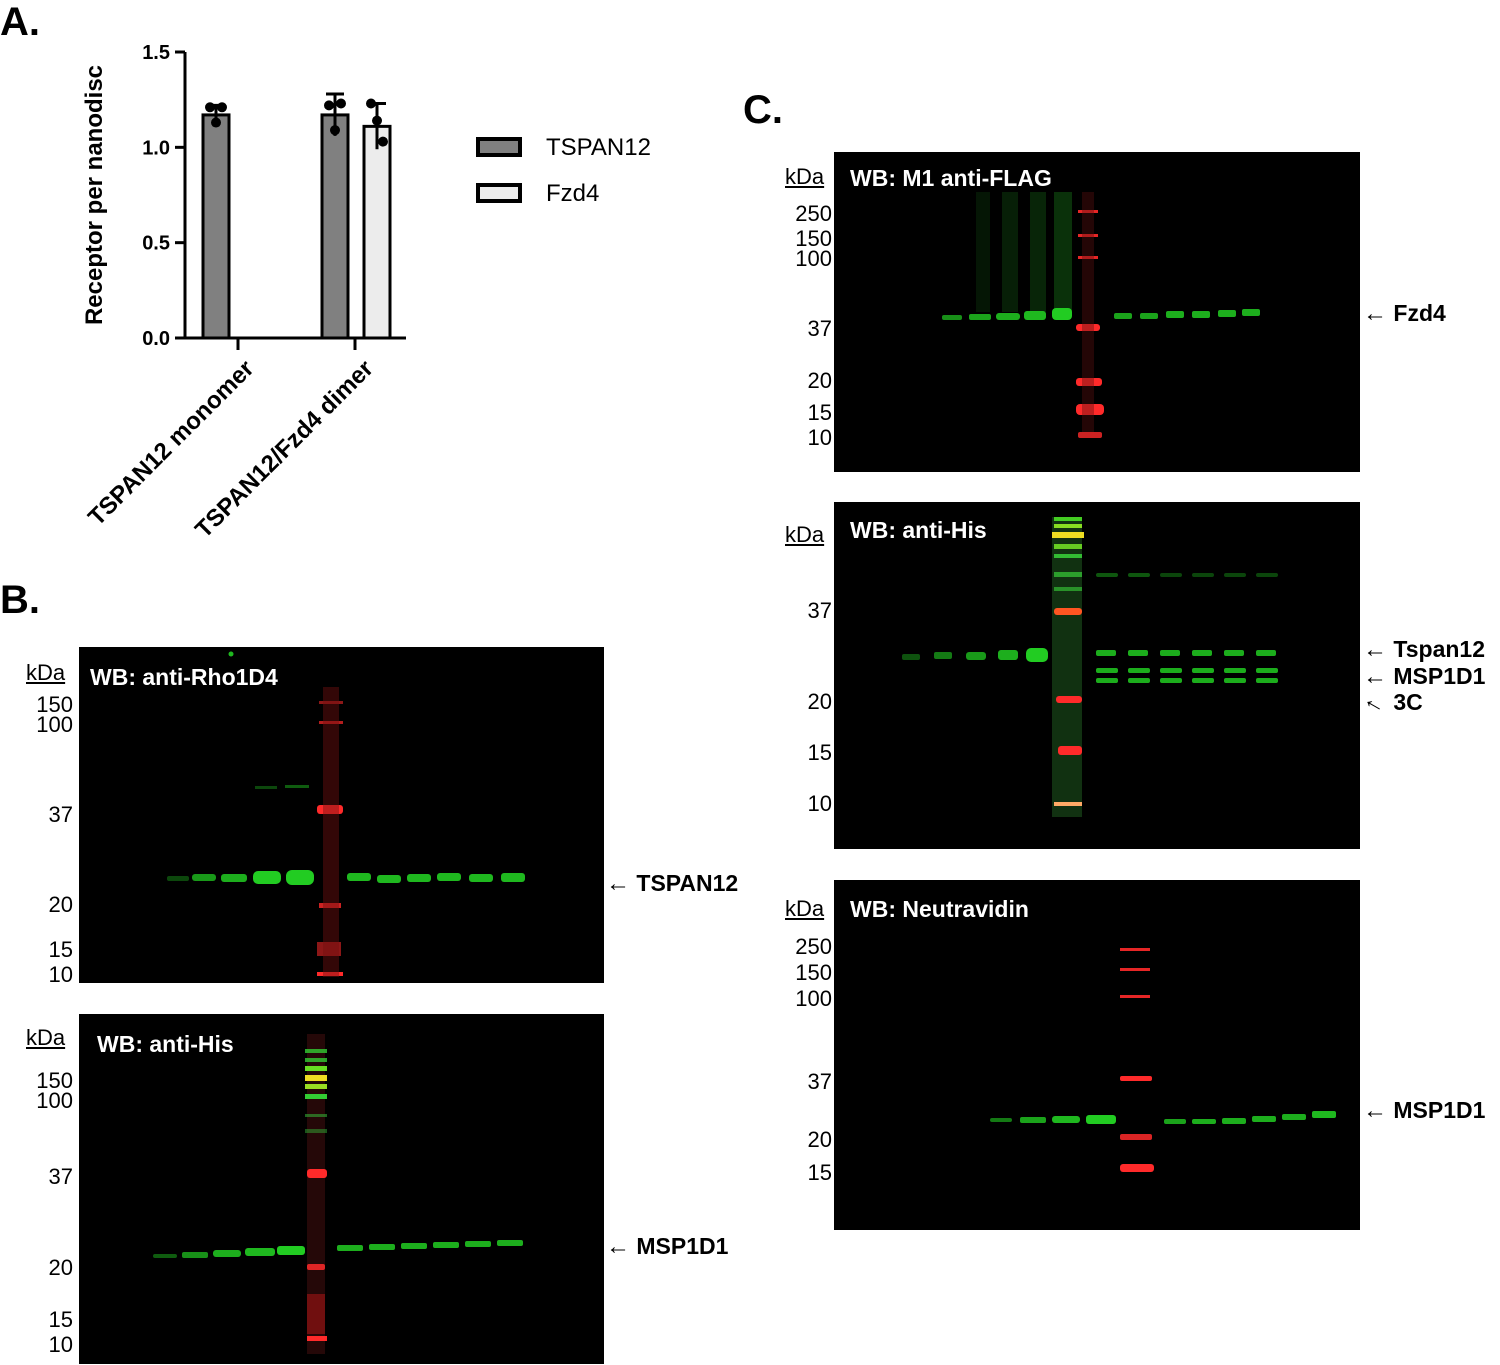 This screenshot has height=1365, width=1500. I want to click on band-label-b2: ← MSP1D1, so click(667, 1247).